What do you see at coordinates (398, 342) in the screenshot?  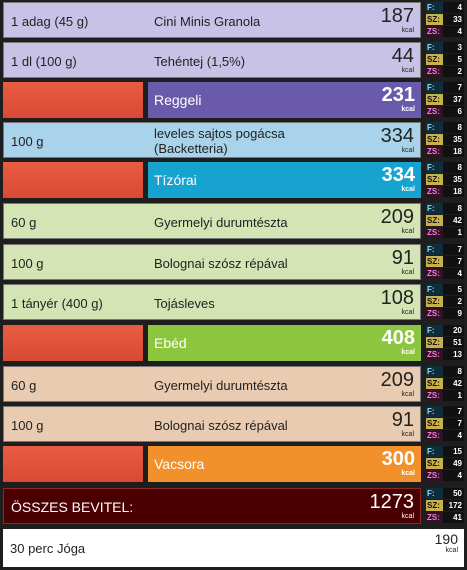 I see `meal-kcal: 408 kcal` at bounding box center [398, 342].